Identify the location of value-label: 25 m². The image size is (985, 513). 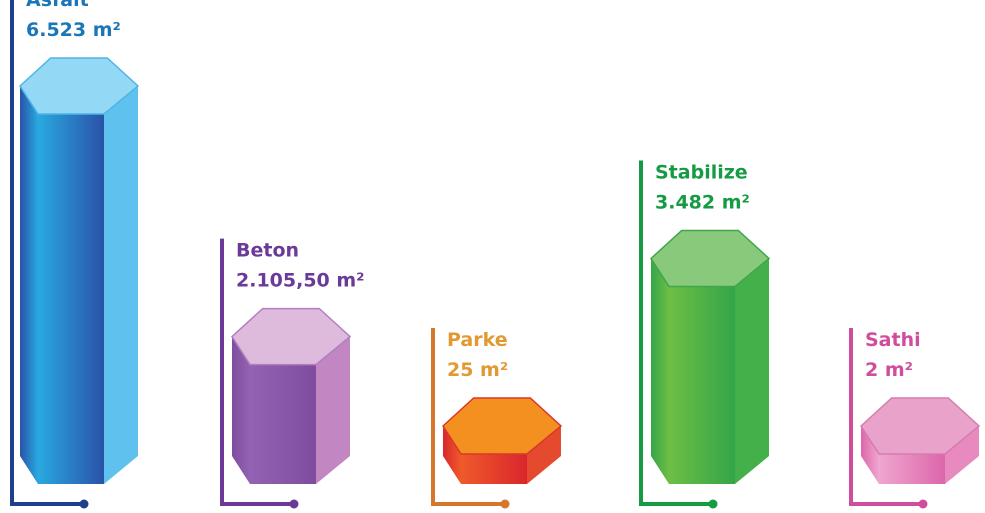
(477, 370).